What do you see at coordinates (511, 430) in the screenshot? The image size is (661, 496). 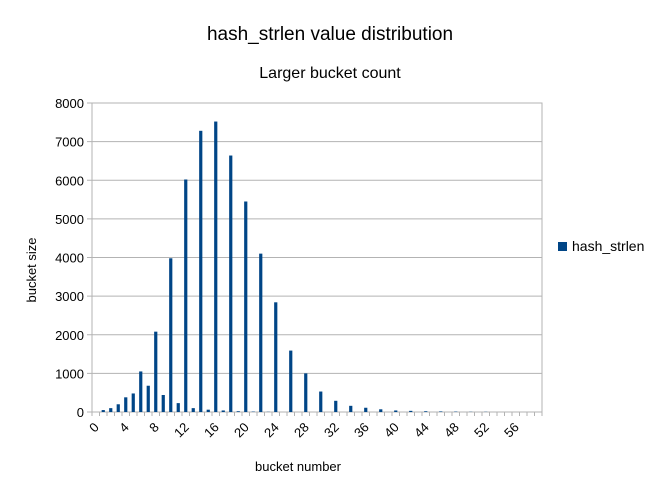 I see `x-tick-label: 56` at bounding box center [511, 430].